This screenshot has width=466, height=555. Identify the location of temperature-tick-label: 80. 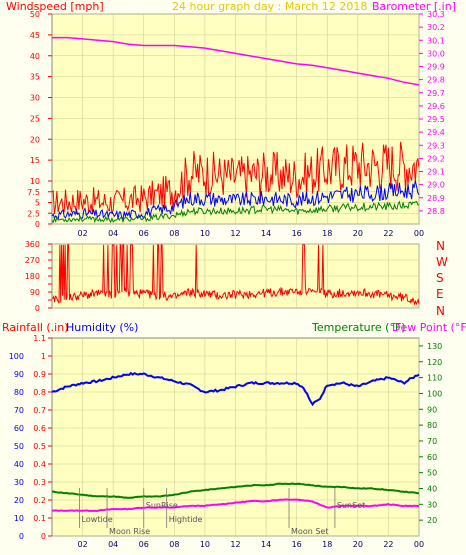
(432, 425).